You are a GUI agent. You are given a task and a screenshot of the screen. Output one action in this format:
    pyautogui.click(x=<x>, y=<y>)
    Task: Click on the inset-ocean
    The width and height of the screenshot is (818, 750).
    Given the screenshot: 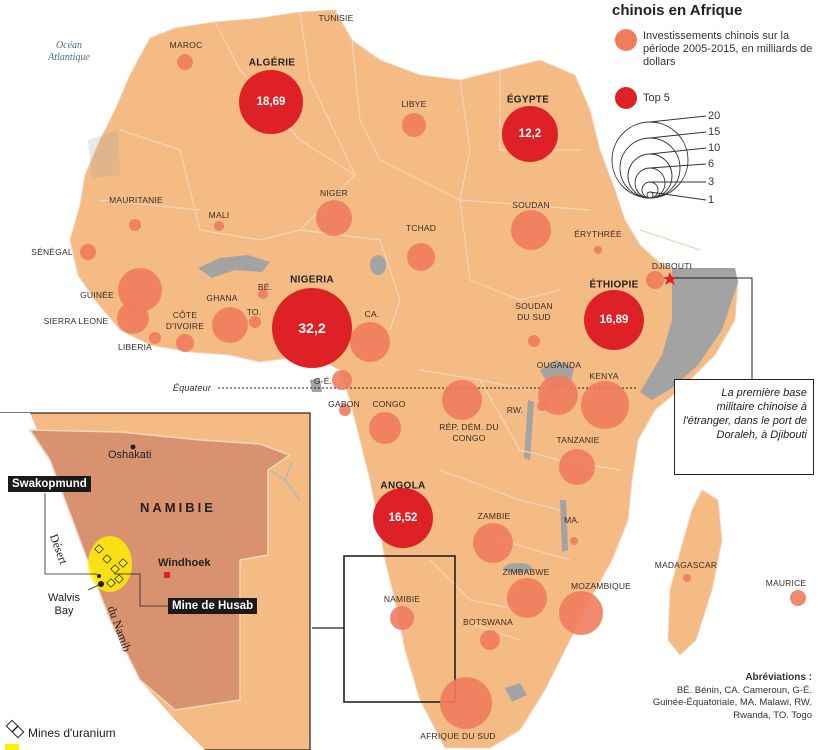 What is the action you would take?
    pyautogui.click(x=102, y=581)
    